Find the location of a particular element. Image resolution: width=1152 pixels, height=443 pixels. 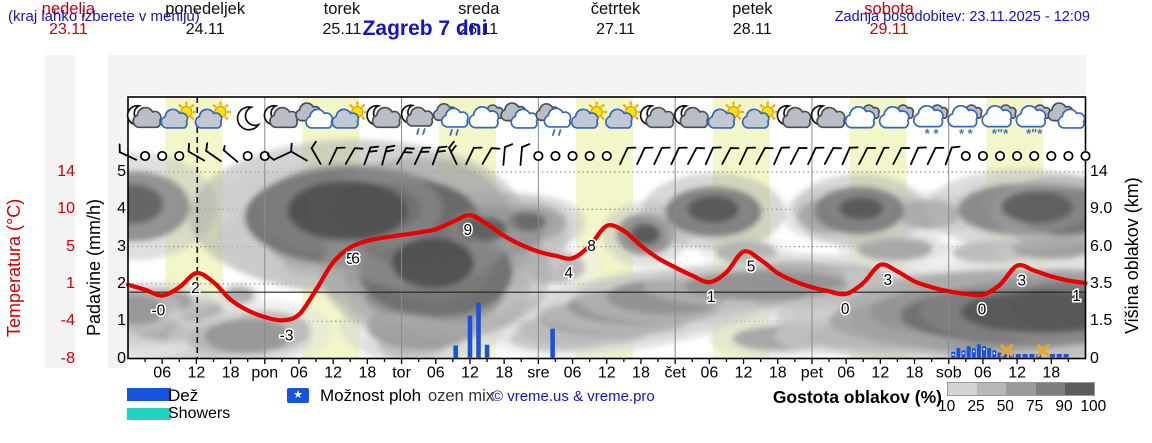

rain-legend-swatch is located at coordinates (149, 394).